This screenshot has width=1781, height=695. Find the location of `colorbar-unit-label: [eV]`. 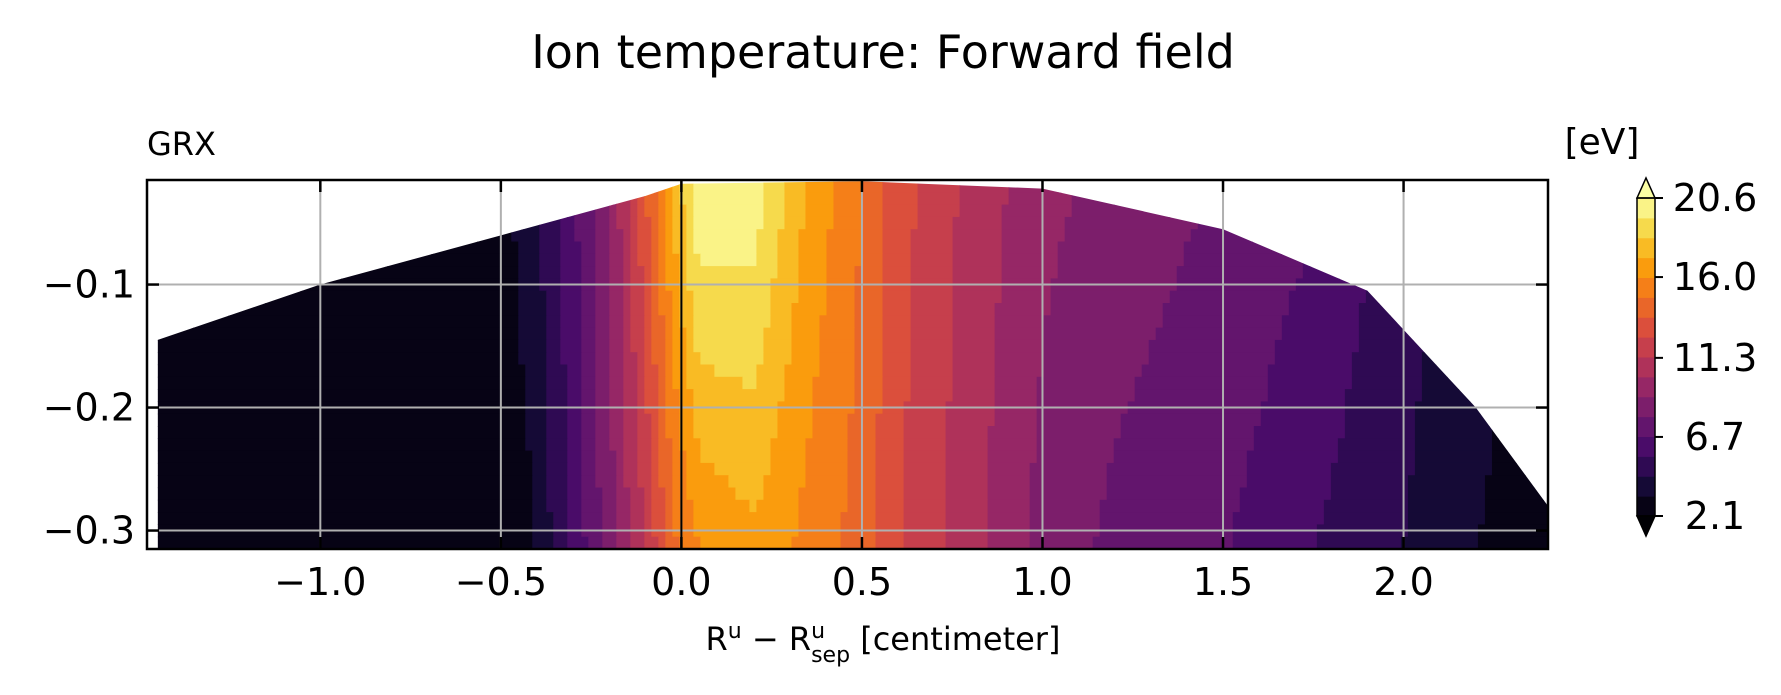

colorbar-unit-label: [eV] is located at coordinates (1602, 142).